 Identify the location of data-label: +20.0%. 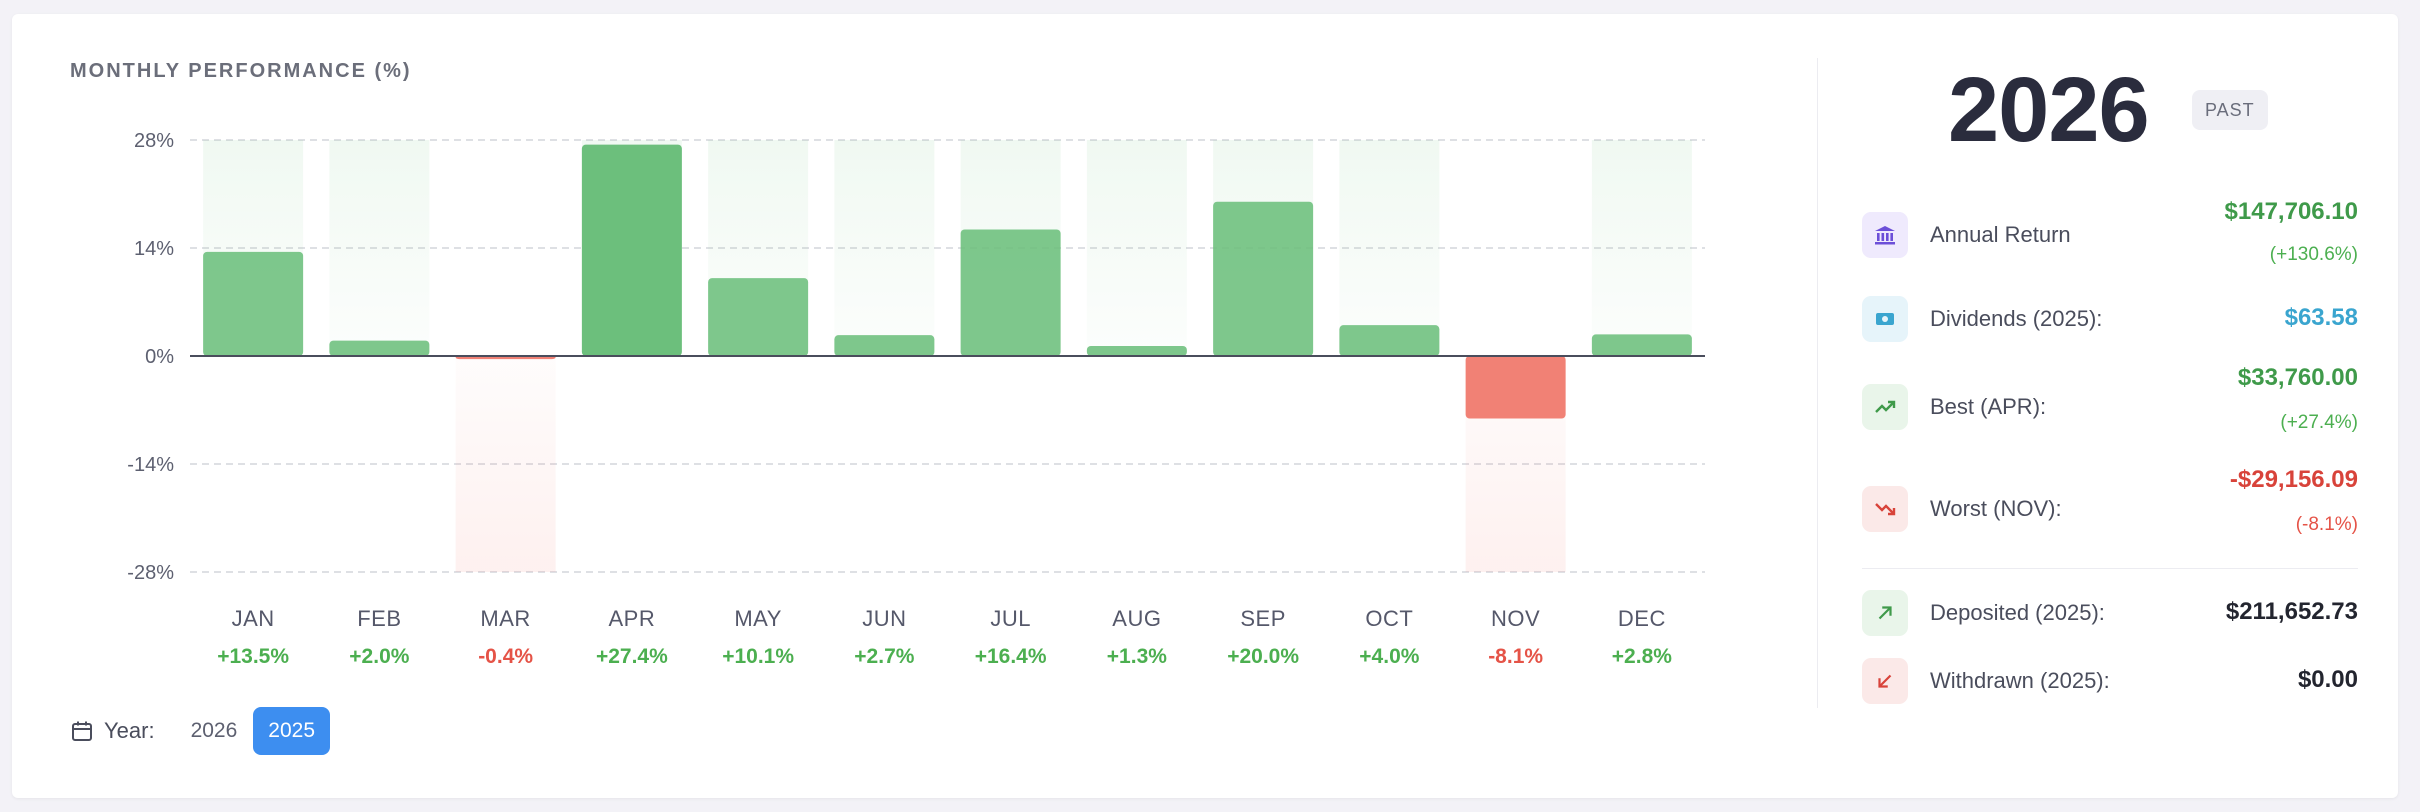
(1263, 656).